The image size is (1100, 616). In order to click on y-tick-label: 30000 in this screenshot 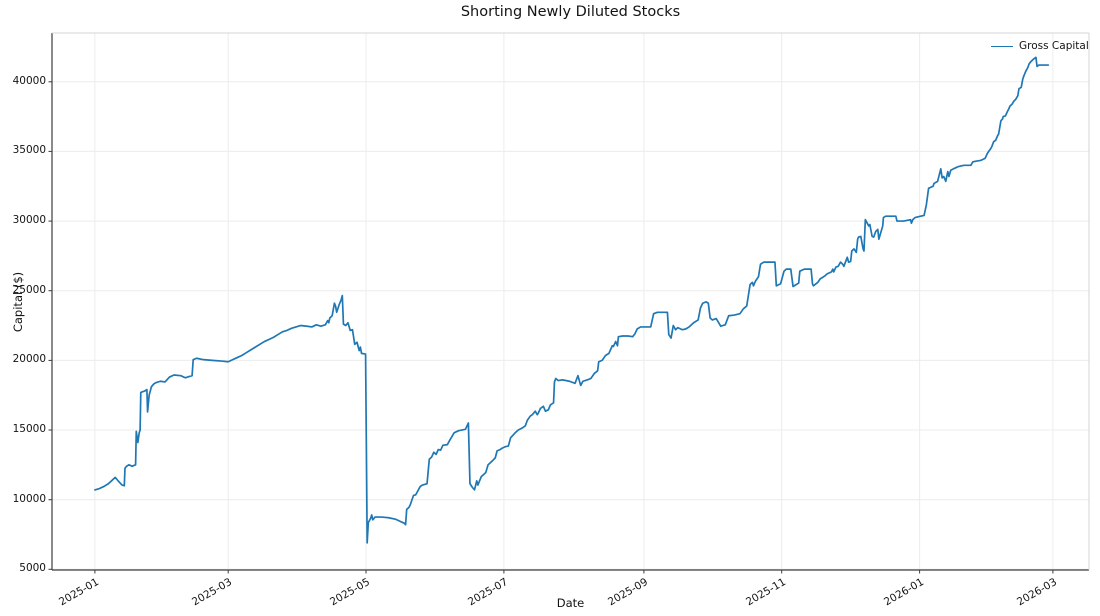, I will do `click(29, 220)`.